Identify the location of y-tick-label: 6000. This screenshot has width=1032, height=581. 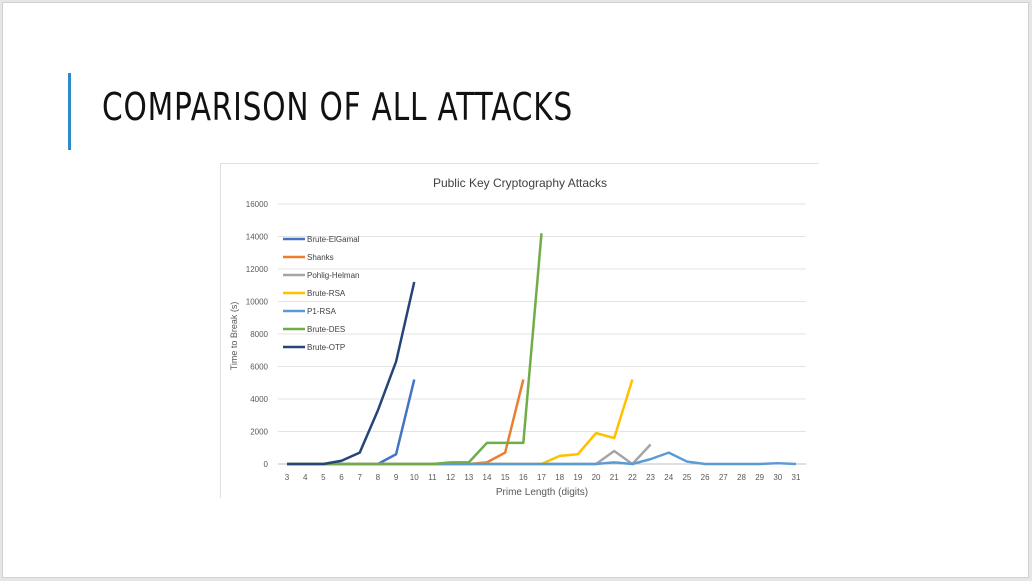
(259, 367).